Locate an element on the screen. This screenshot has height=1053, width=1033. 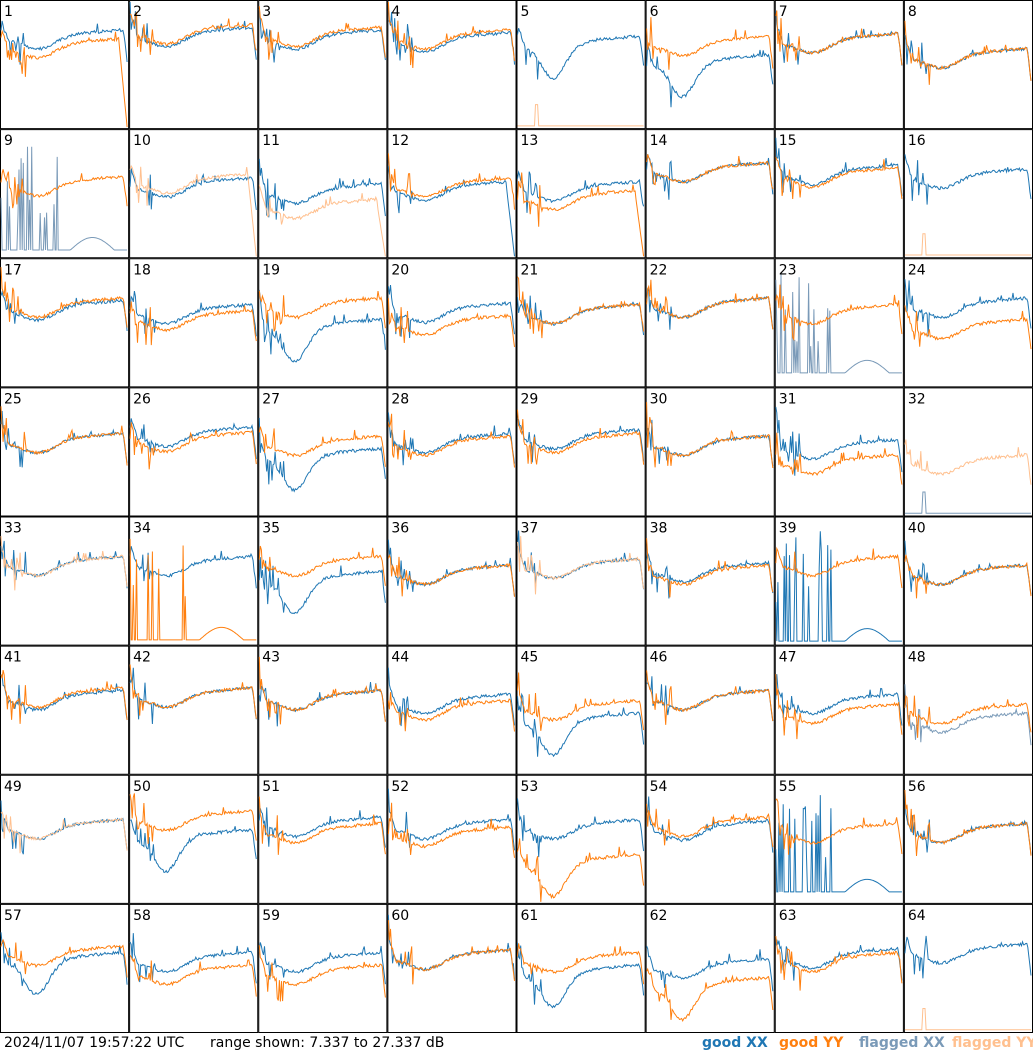
panel-label: 23 is located at coordinates (788, 270).